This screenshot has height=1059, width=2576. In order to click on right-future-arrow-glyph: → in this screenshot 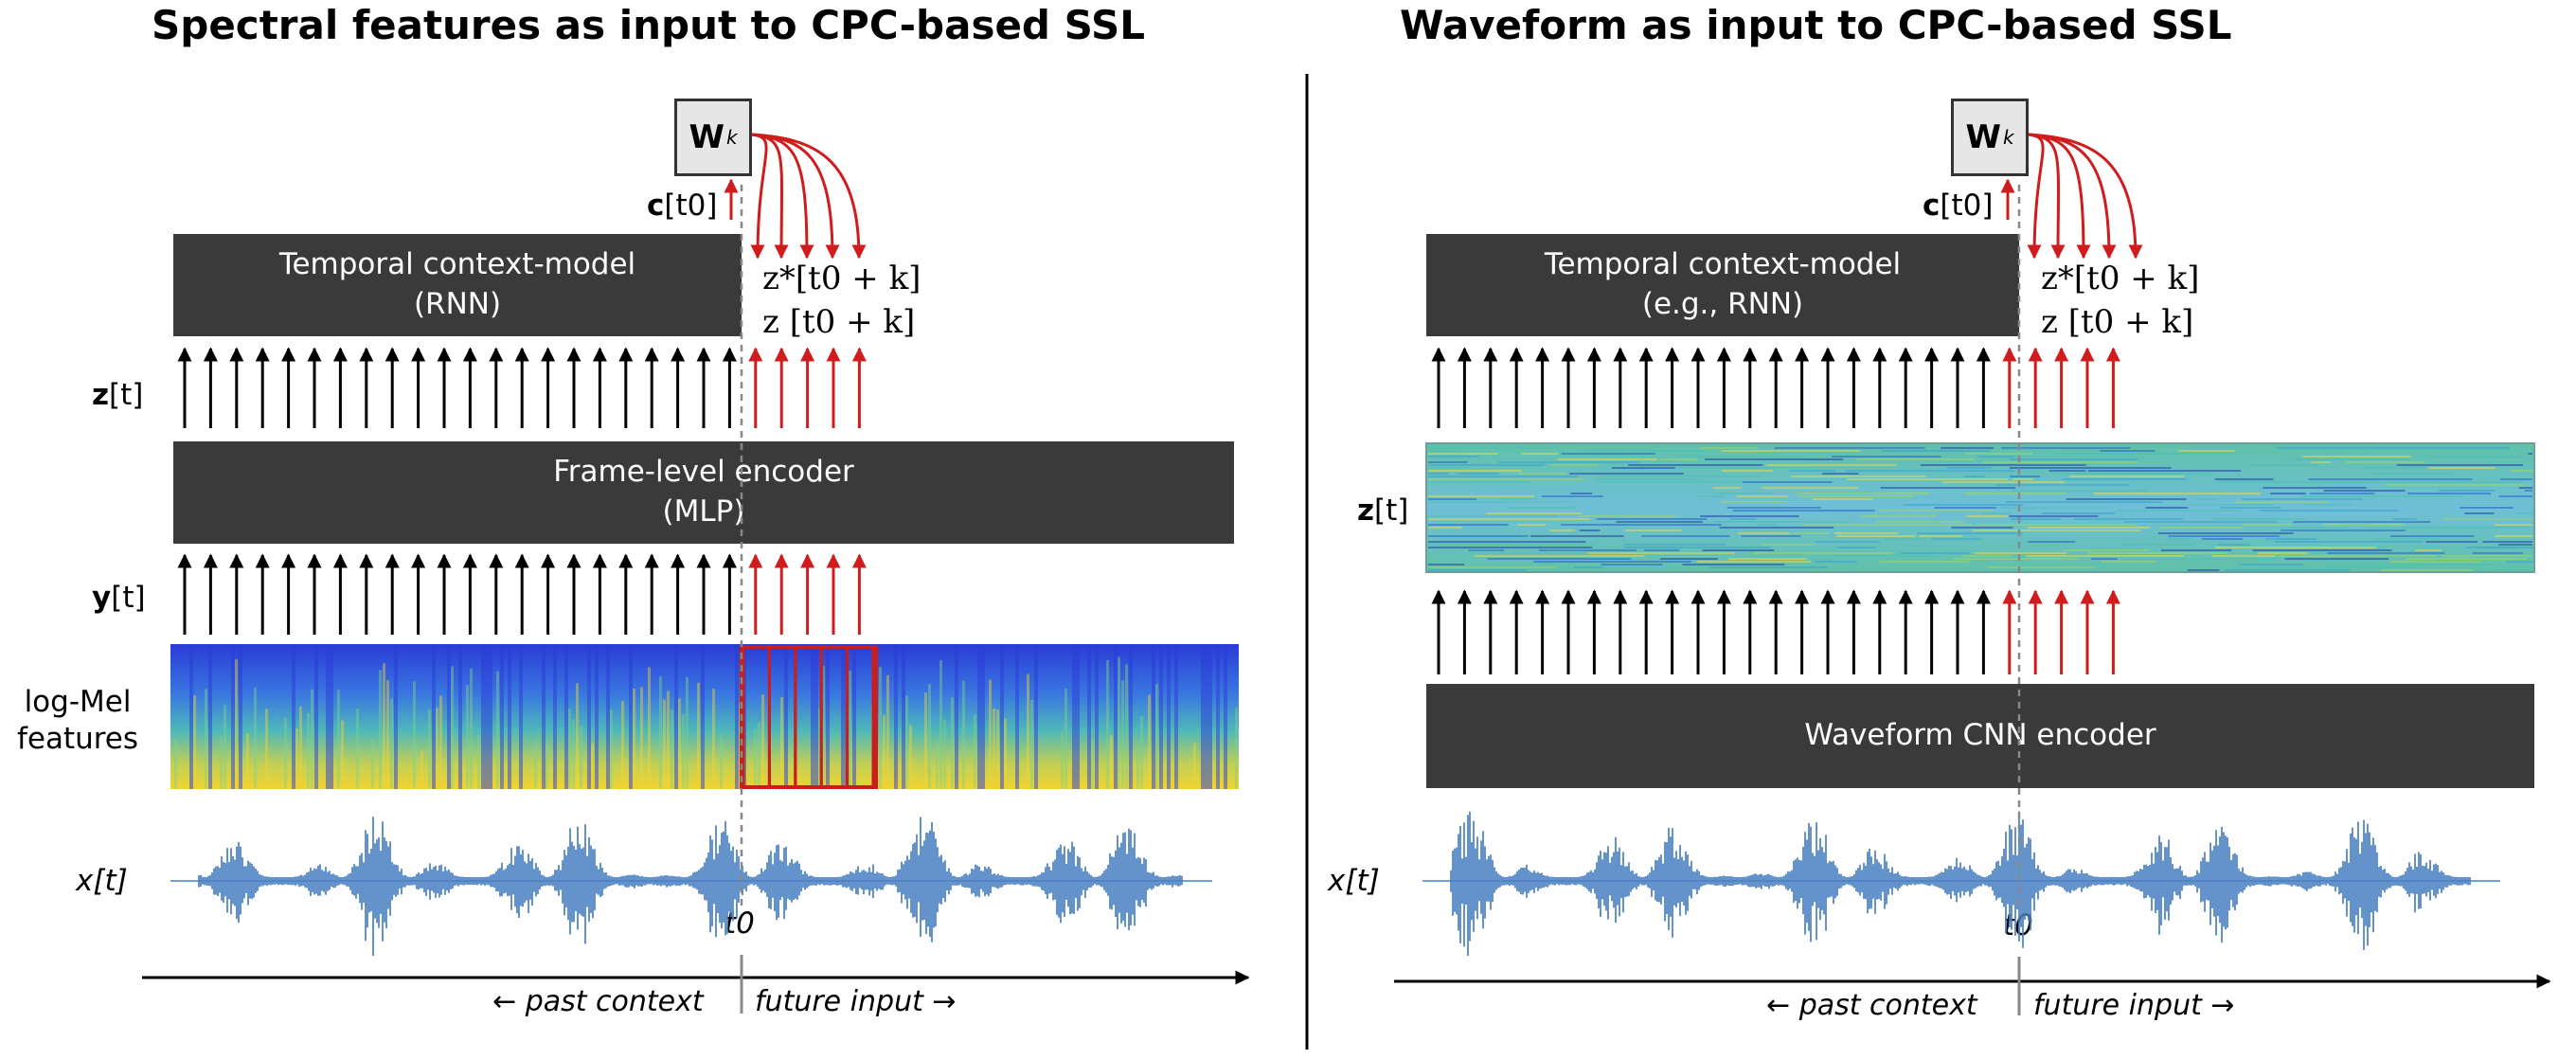, I will do `click(2218, 1005)`.